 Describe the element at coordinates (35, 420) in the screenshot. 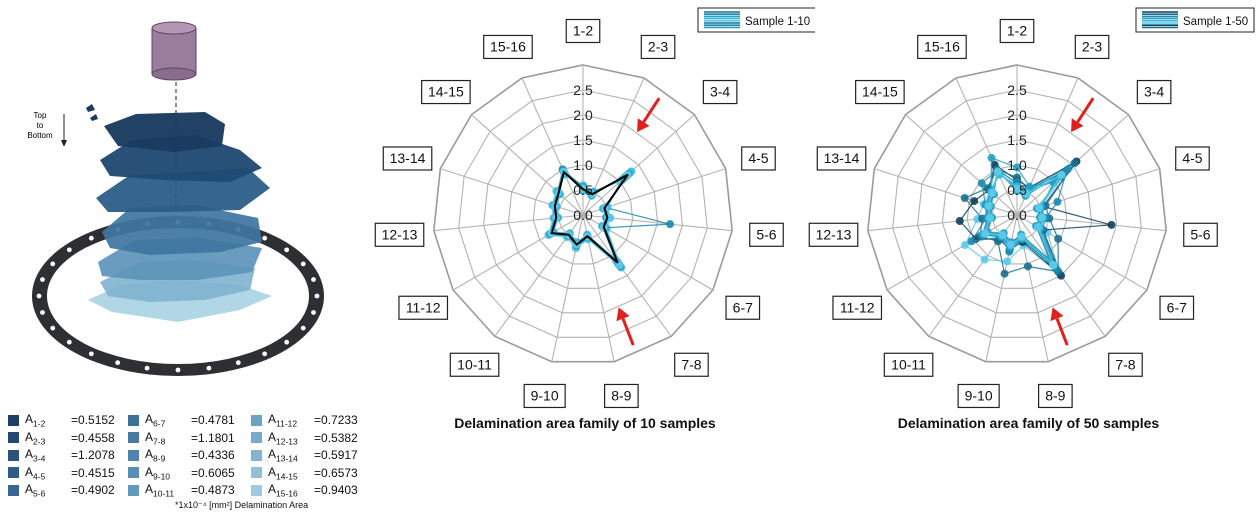

I see `legend-area-label: A1-2` at that location.